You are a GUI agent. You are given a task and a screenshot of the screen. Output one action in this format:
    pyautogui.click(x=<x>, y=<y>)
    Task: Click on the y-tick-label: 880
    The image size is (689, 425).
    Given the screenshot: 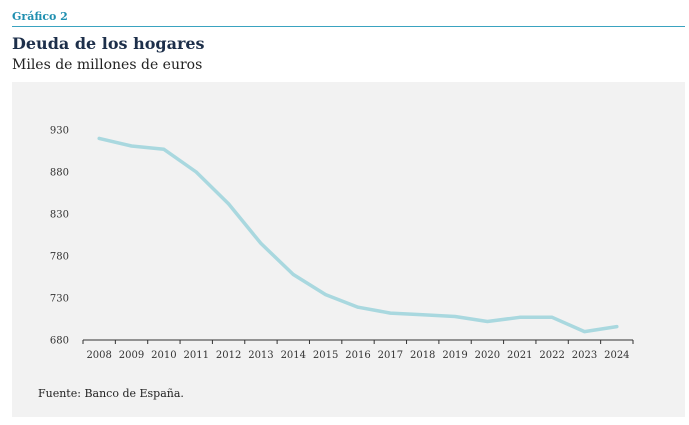 What is the action you would take?
    pyautogui.click(x=59, y=173)
    